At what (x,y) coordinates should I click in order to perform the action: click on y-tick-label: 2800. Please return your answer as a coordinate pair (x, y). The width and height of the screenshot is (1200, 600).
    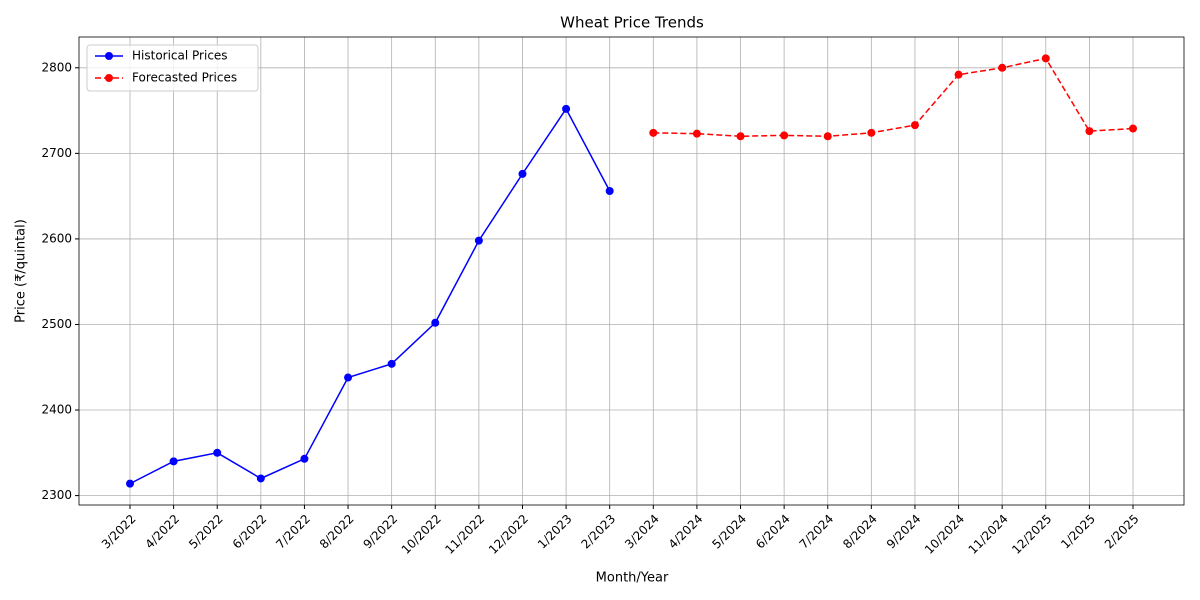
    Looking at the image, I should click on (56, 67).